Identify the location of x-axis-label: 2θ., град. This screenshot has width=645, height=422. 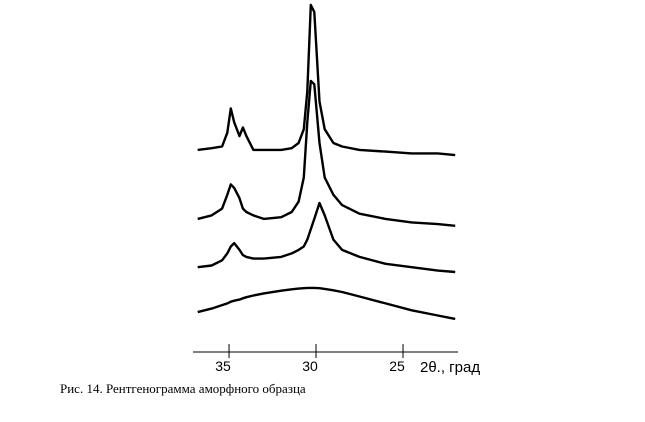
(450, 367).